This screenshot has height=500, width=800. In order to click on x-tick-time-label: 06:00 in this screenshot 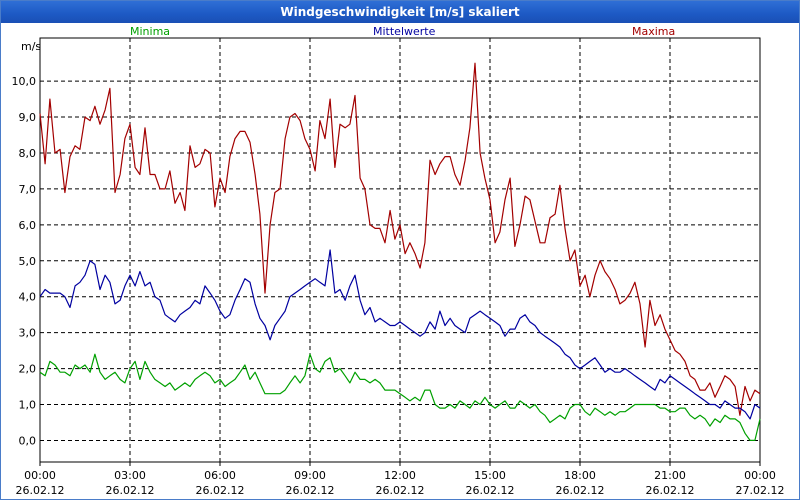, I will do `click(220, 475)`.